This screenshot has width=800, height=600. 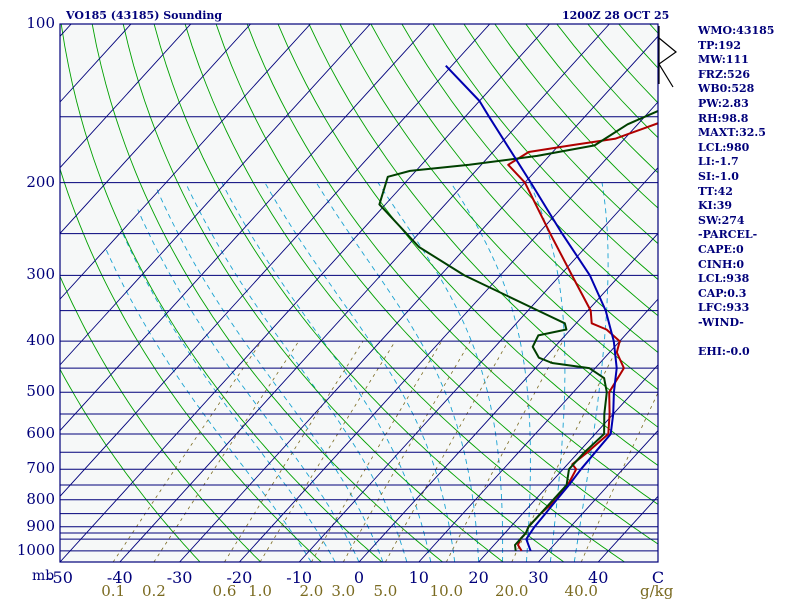 I want to click on mixing-ratio-tick-label: 0.1, so click(x=113, y=591).